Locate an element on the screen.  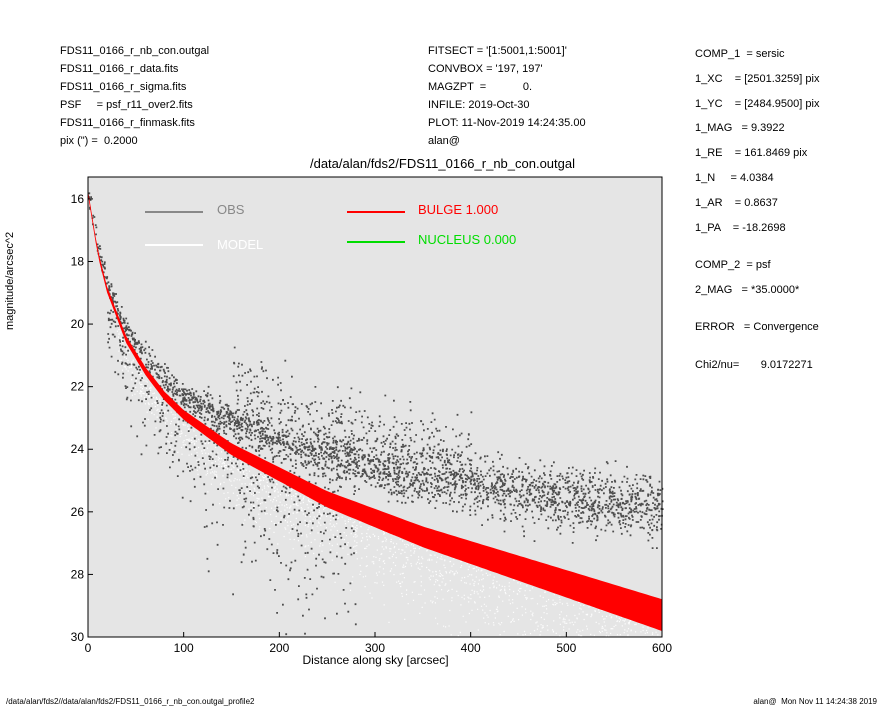
x-axis-label: Distance along sky [arcsec] is located at coordinates (375, 660).